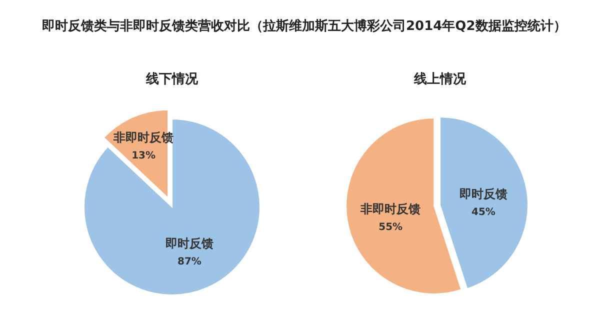  I want to click on chart-title: 线下情况, so click(172, 79).